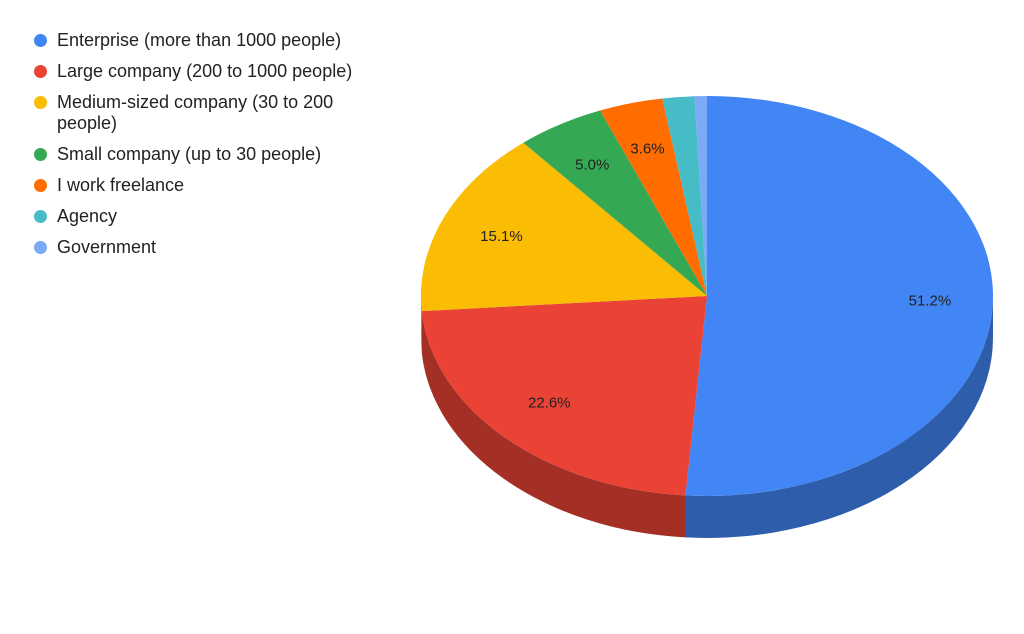 The image size is (1024, 634). I want to click on data-label: 51.2%, so click(930, 301).